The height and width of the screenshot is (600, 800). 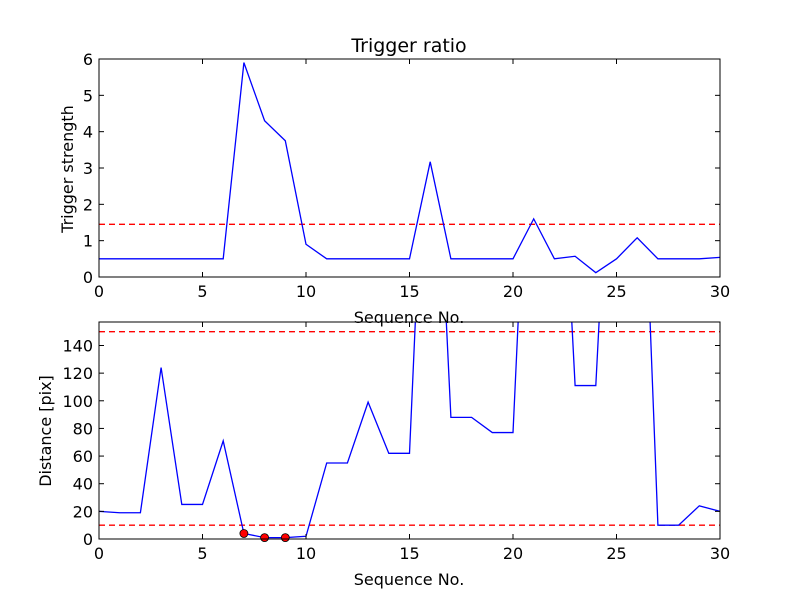 What do you see at coordinates (88, 168) in the screenshot?
I see `y-tick-label: 3` at bounding box center [88, 168].